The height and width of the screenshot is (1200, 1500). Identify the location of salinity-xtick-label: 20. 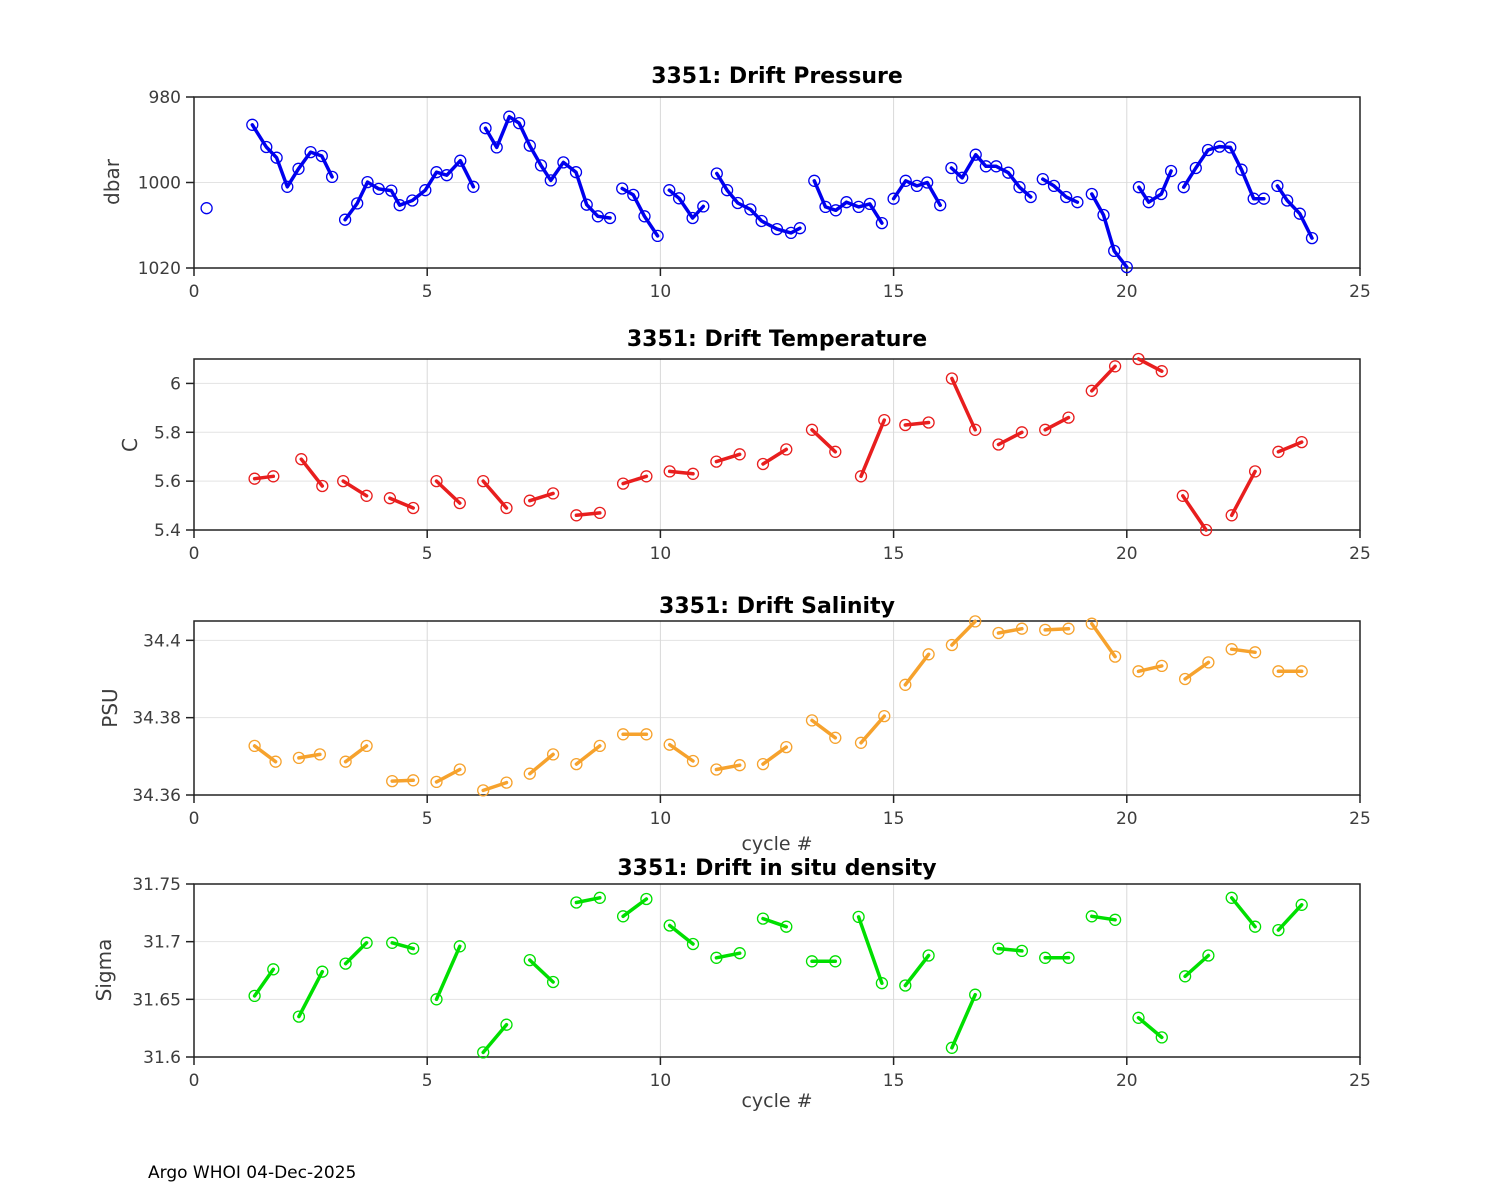
(1127, 819).